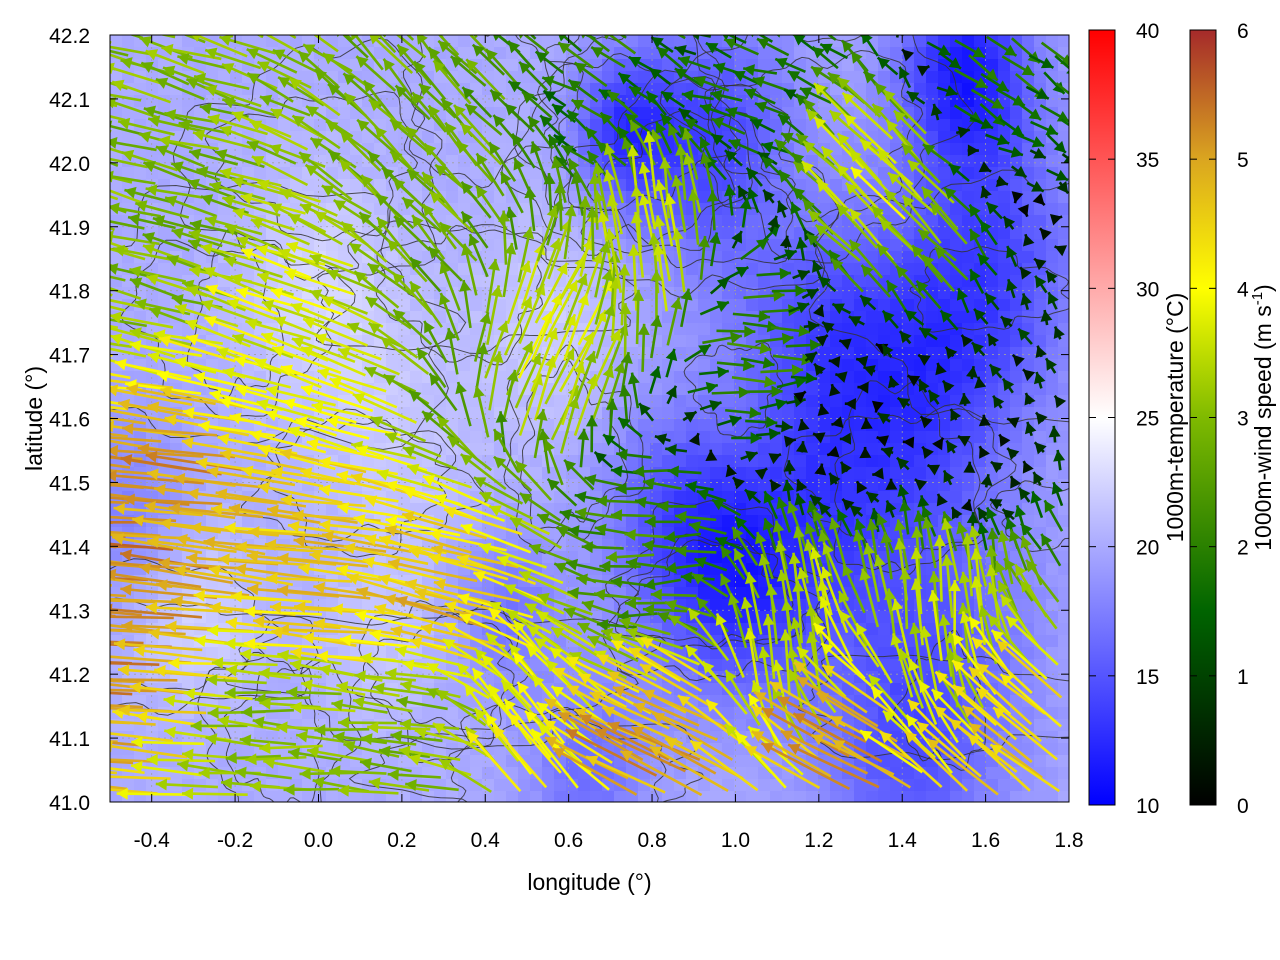 The width and height of the screenshot is (1280, 960). Describe the element at coordinates (1243, 548) in the screenshot. I see `cbar-wind-ticks-label-2: 2` at that location.